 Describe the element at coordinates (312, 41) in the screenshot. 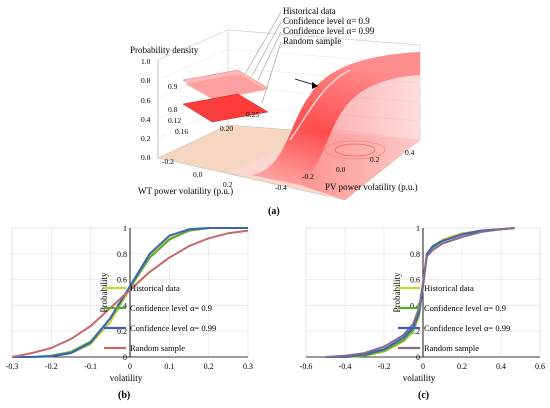

I see `panel-a-legend-label: Random sample` at that location.